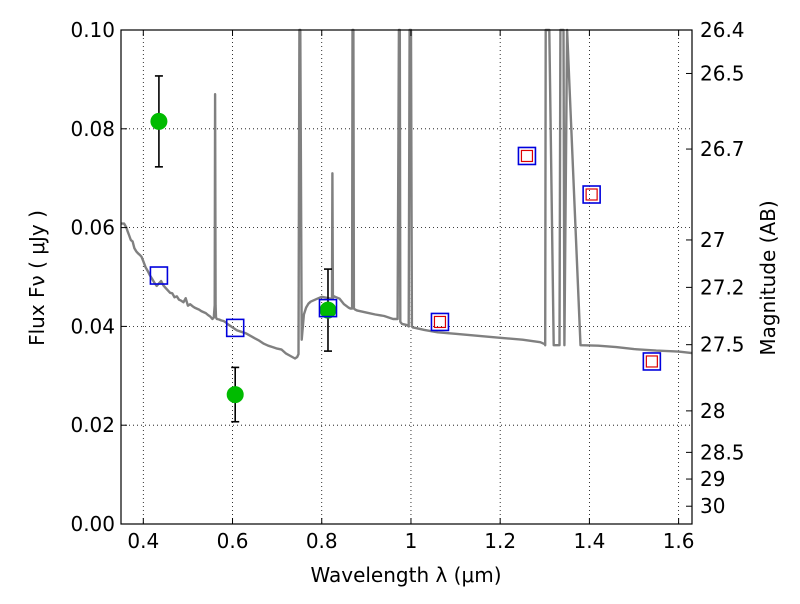 The width and height of the screenshot is (800, 604). Describe the element at coordinates (712, 240) in the screenshot. I see `y2-tick-label: 27` at that location.